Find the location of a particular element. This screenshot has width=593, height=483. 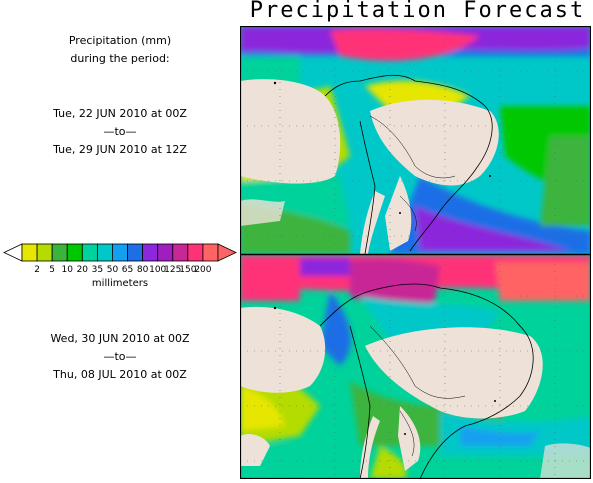

color-legend: 2 5 10 20 35 50 65 80 100 125 150 200 is located at coordinates (120, 267).